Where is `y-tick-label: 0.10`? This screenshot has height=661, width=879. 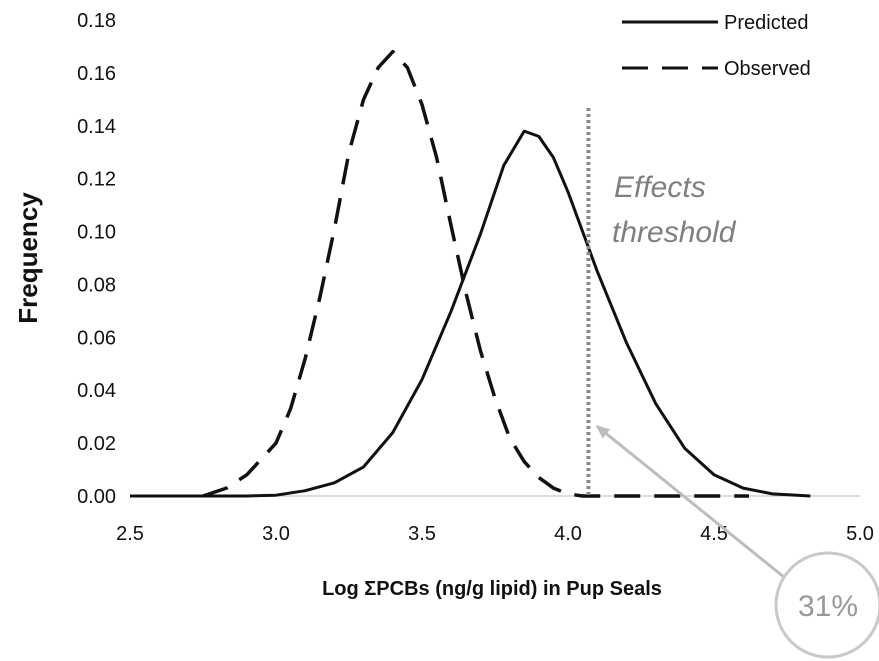 y-tick-label: 0.10 is located at coordinates (96, 233).